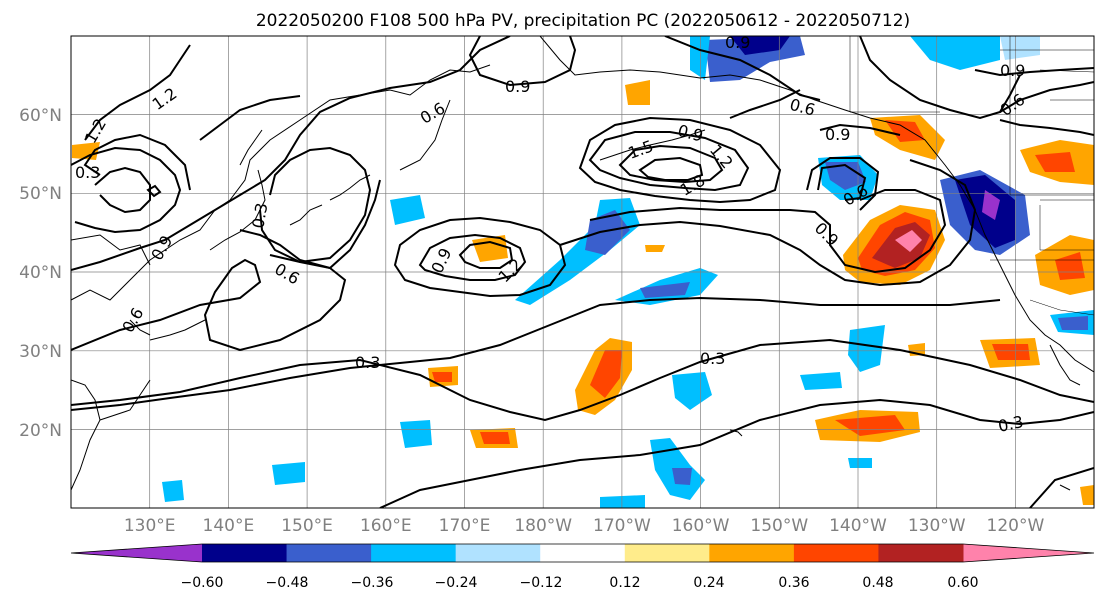 The width and height of the screenshot is (1105, 601). Describe the element at coordinates (40, 431) in the screenshot. I see `lat-label: 20°N` at that location.